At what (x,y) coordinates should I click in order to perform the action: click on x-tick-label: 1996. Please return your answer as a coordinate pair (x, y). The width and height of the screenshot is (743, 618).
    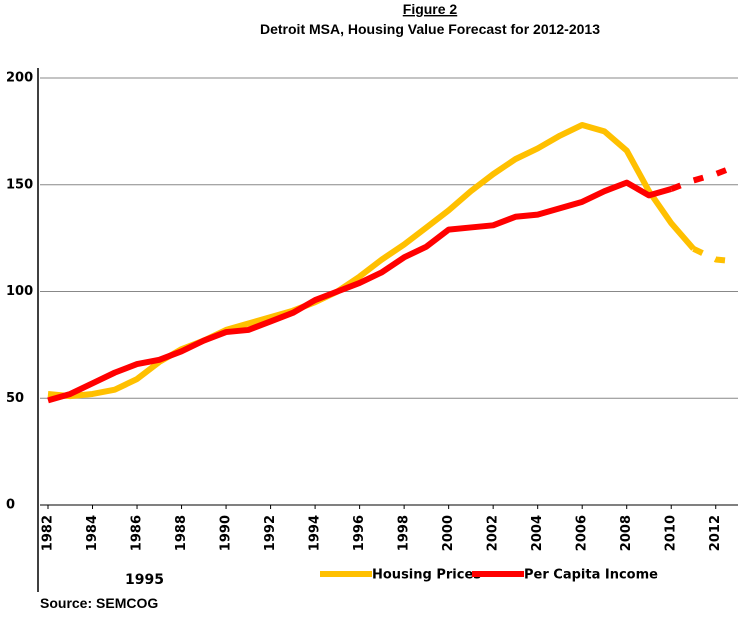
    Looking at the image, I should click on (359, 533).